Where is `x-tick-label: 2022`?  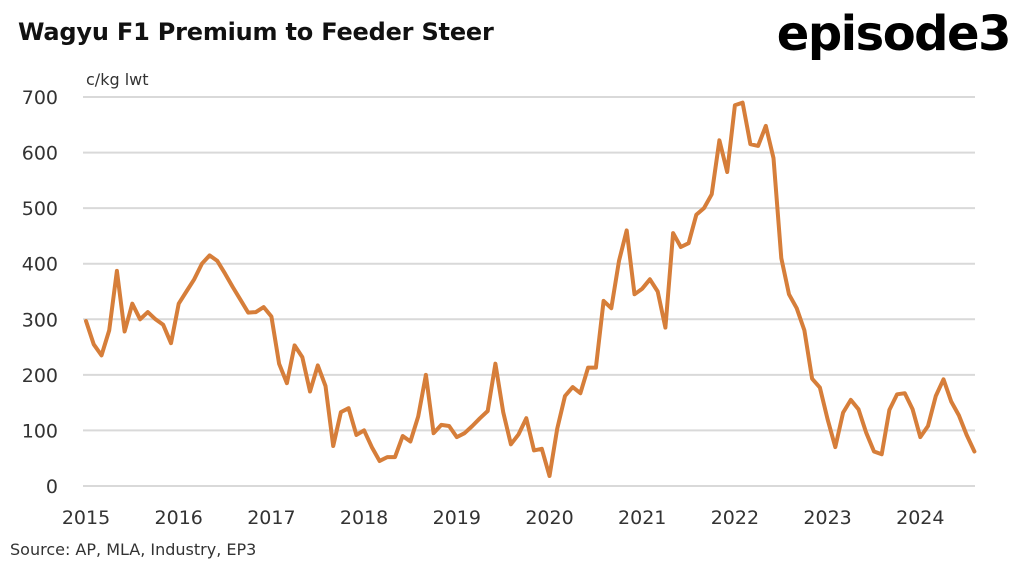
x-tick-label: 2022 is located at coordinates (735, 518).